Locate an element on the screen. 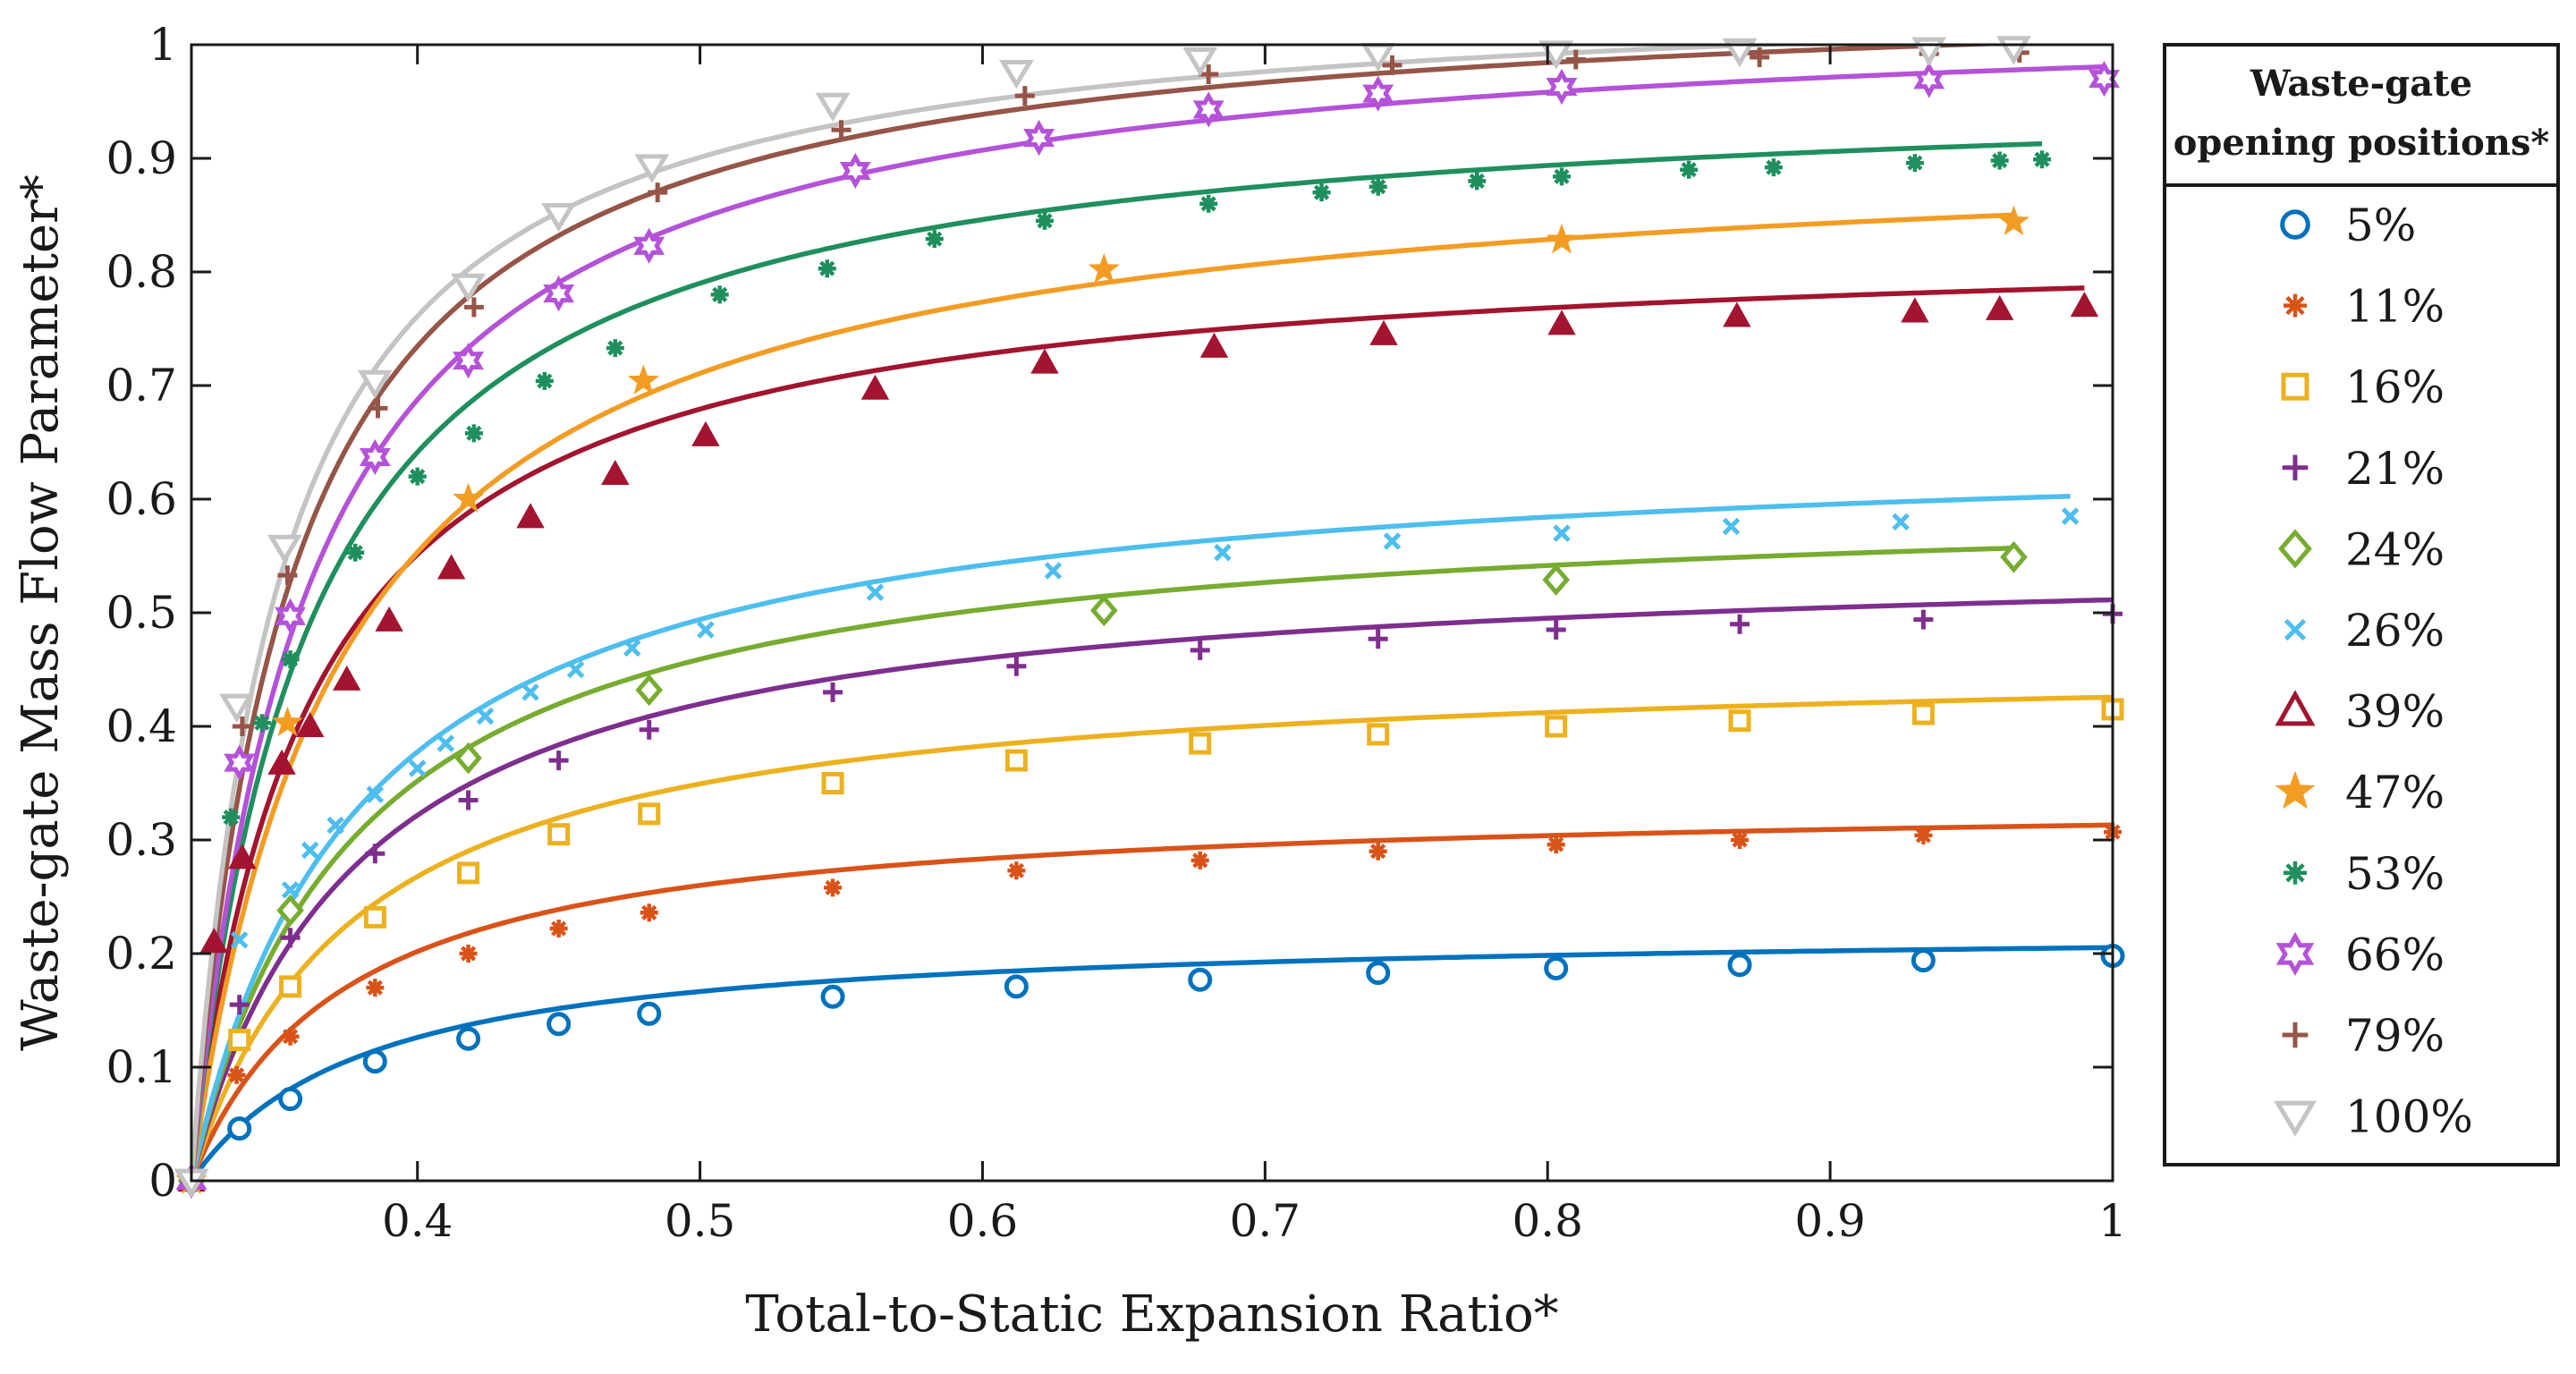  legend-label: 21% is located at coordinates (2395, 469).